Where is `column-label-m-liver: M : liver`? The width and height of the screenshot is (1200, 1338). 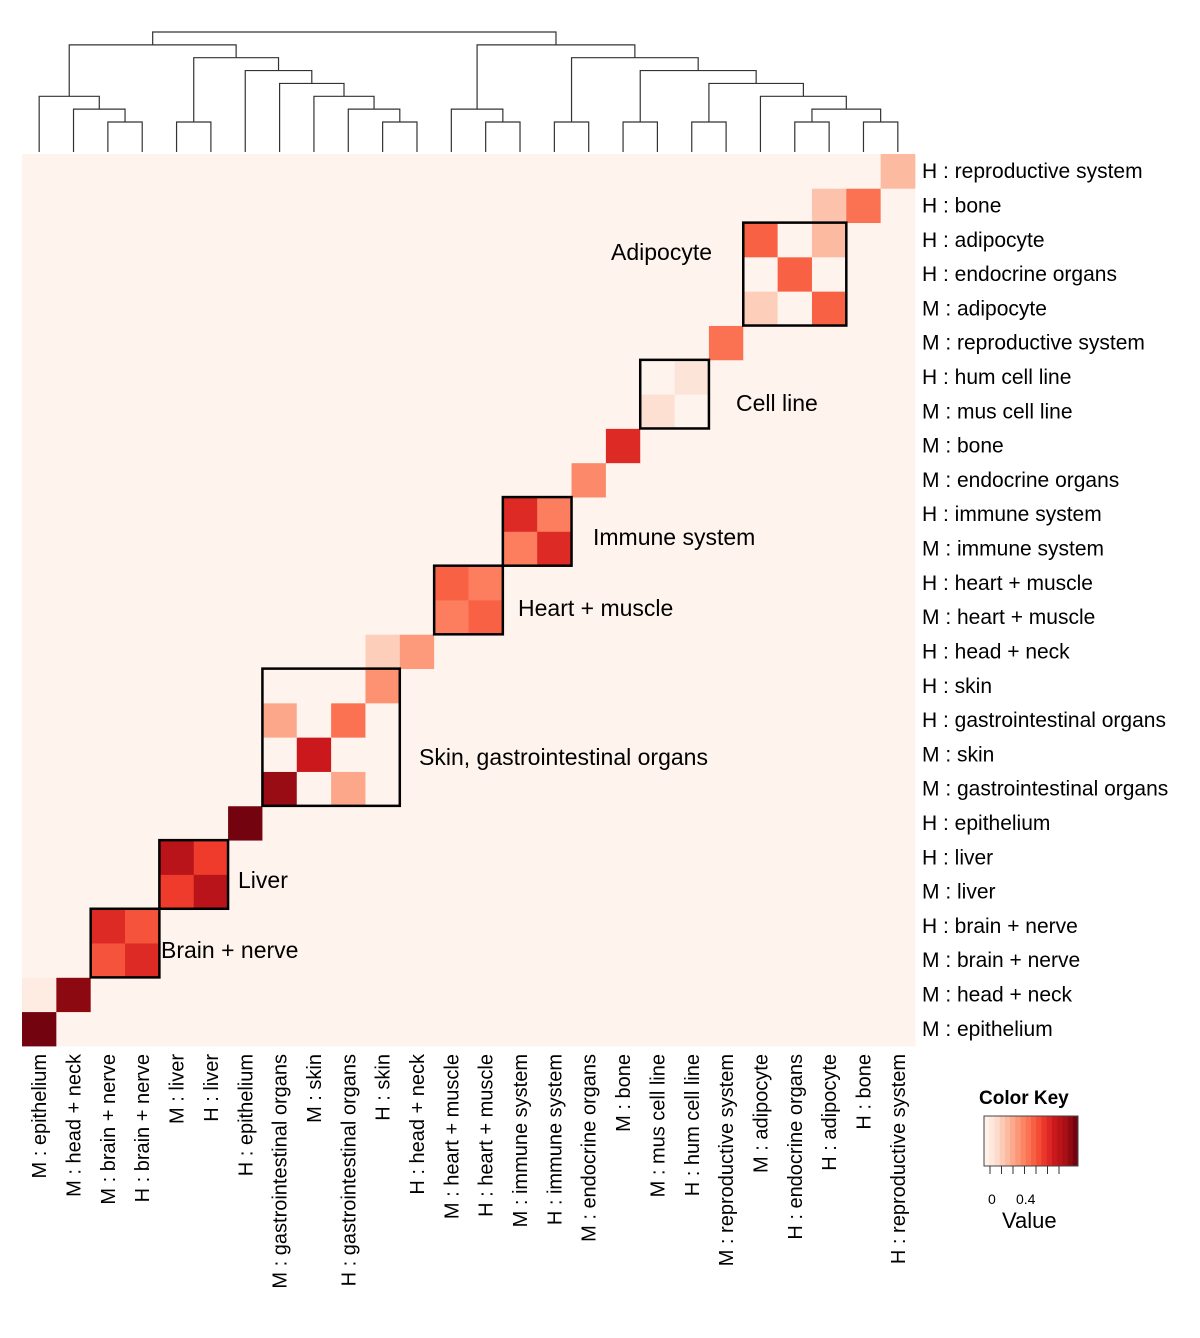
column-label-m-liver: M : liver is located at coordinates (178, 1089).